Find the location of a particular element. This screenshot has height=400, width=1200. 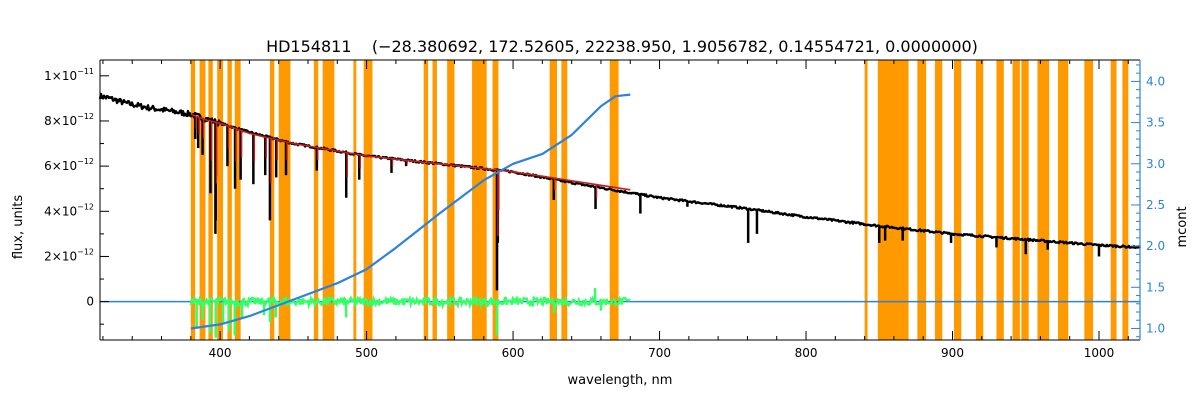

x-tick-label: 600 is located at coordinates (513, 353).